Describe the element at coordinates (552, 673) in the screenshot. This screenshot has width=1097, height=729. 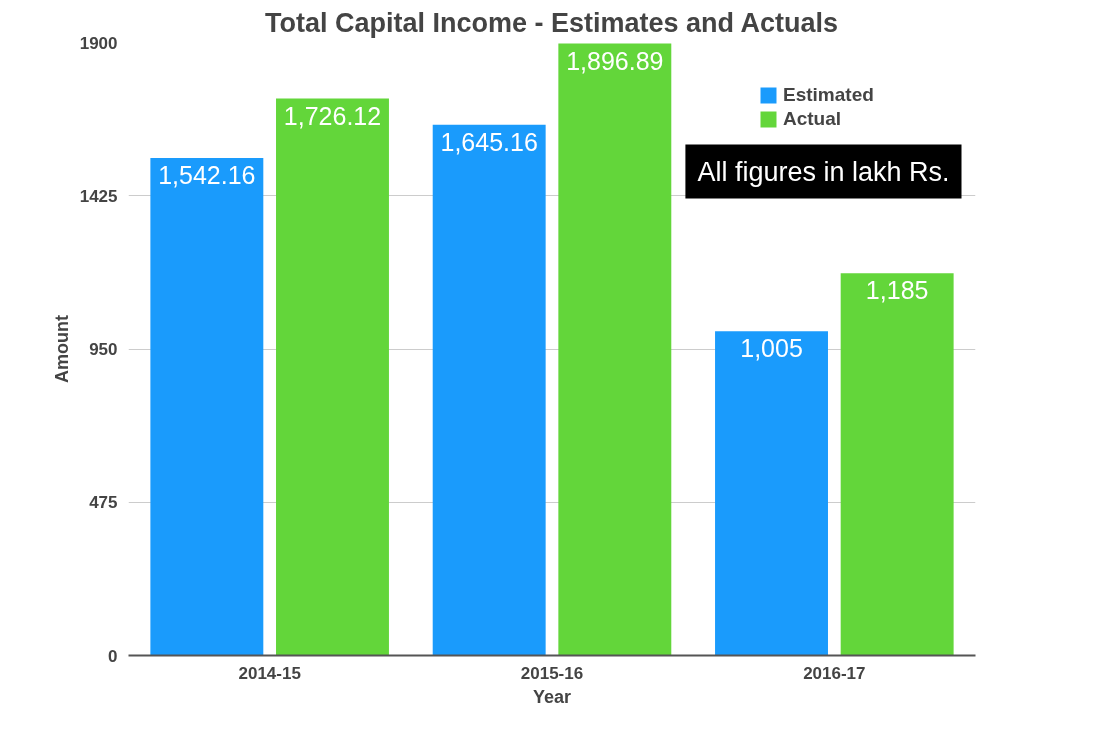
I see `x-tick-label: 2015-16` at that location.